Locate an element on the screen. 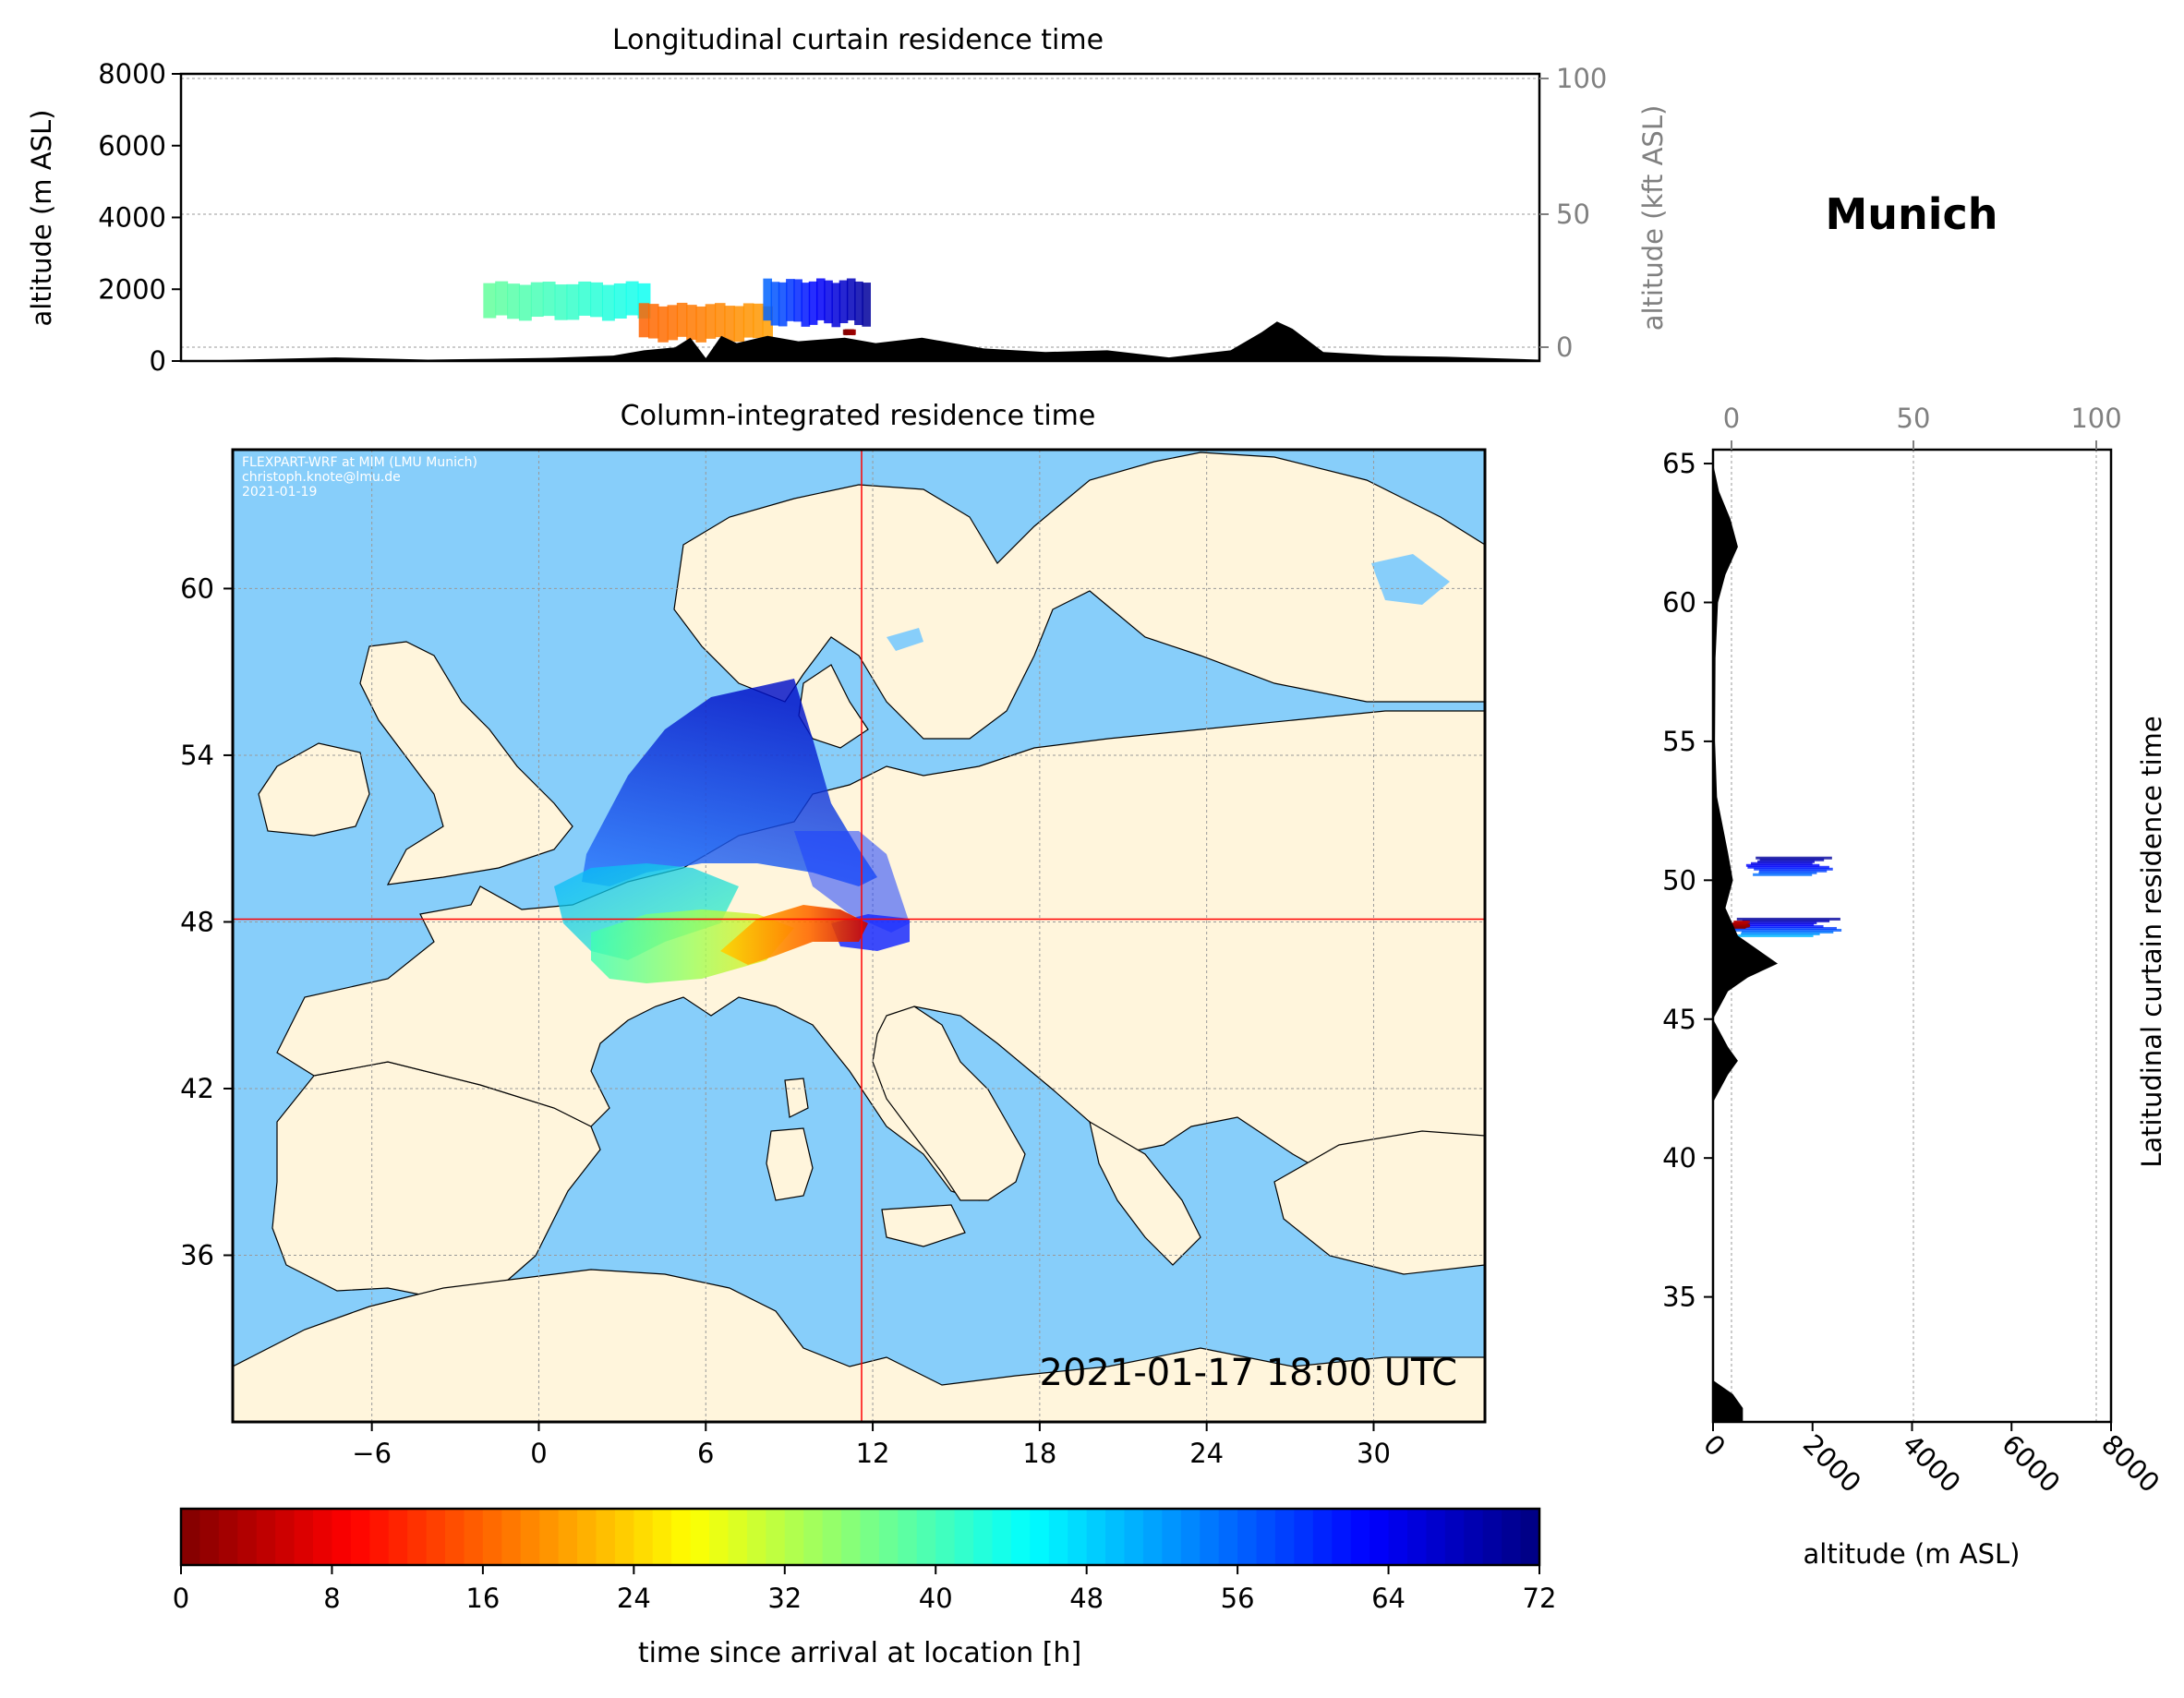 The height and width of the screenshot is (1698, 2184). timestamp-label: 2021-01-17 18:00 UTC is located at coordinates (1248, 1373).